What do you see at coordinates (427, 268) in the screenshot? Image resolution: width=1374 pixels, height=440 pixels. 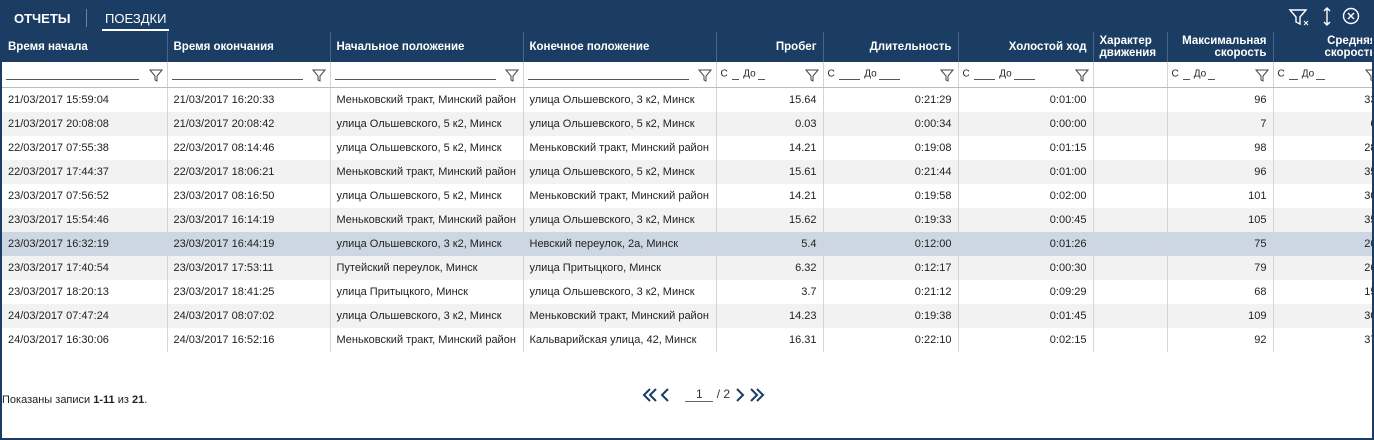 I see `table-cell: Путейский переулок, Минск` at bounding box center [427, 268].